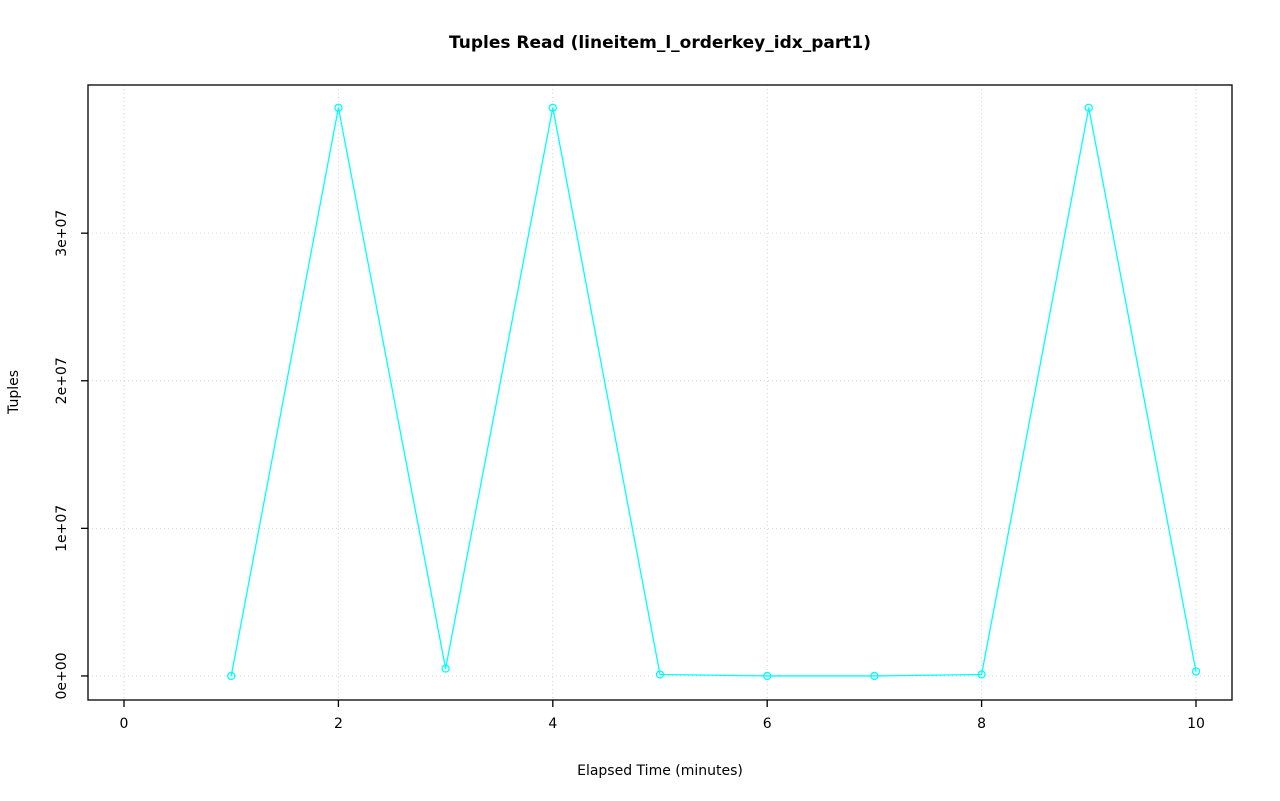  Describe the element at coordinates (338, 724) in the screenshot. I see `x-tick-label: 2` at that location.